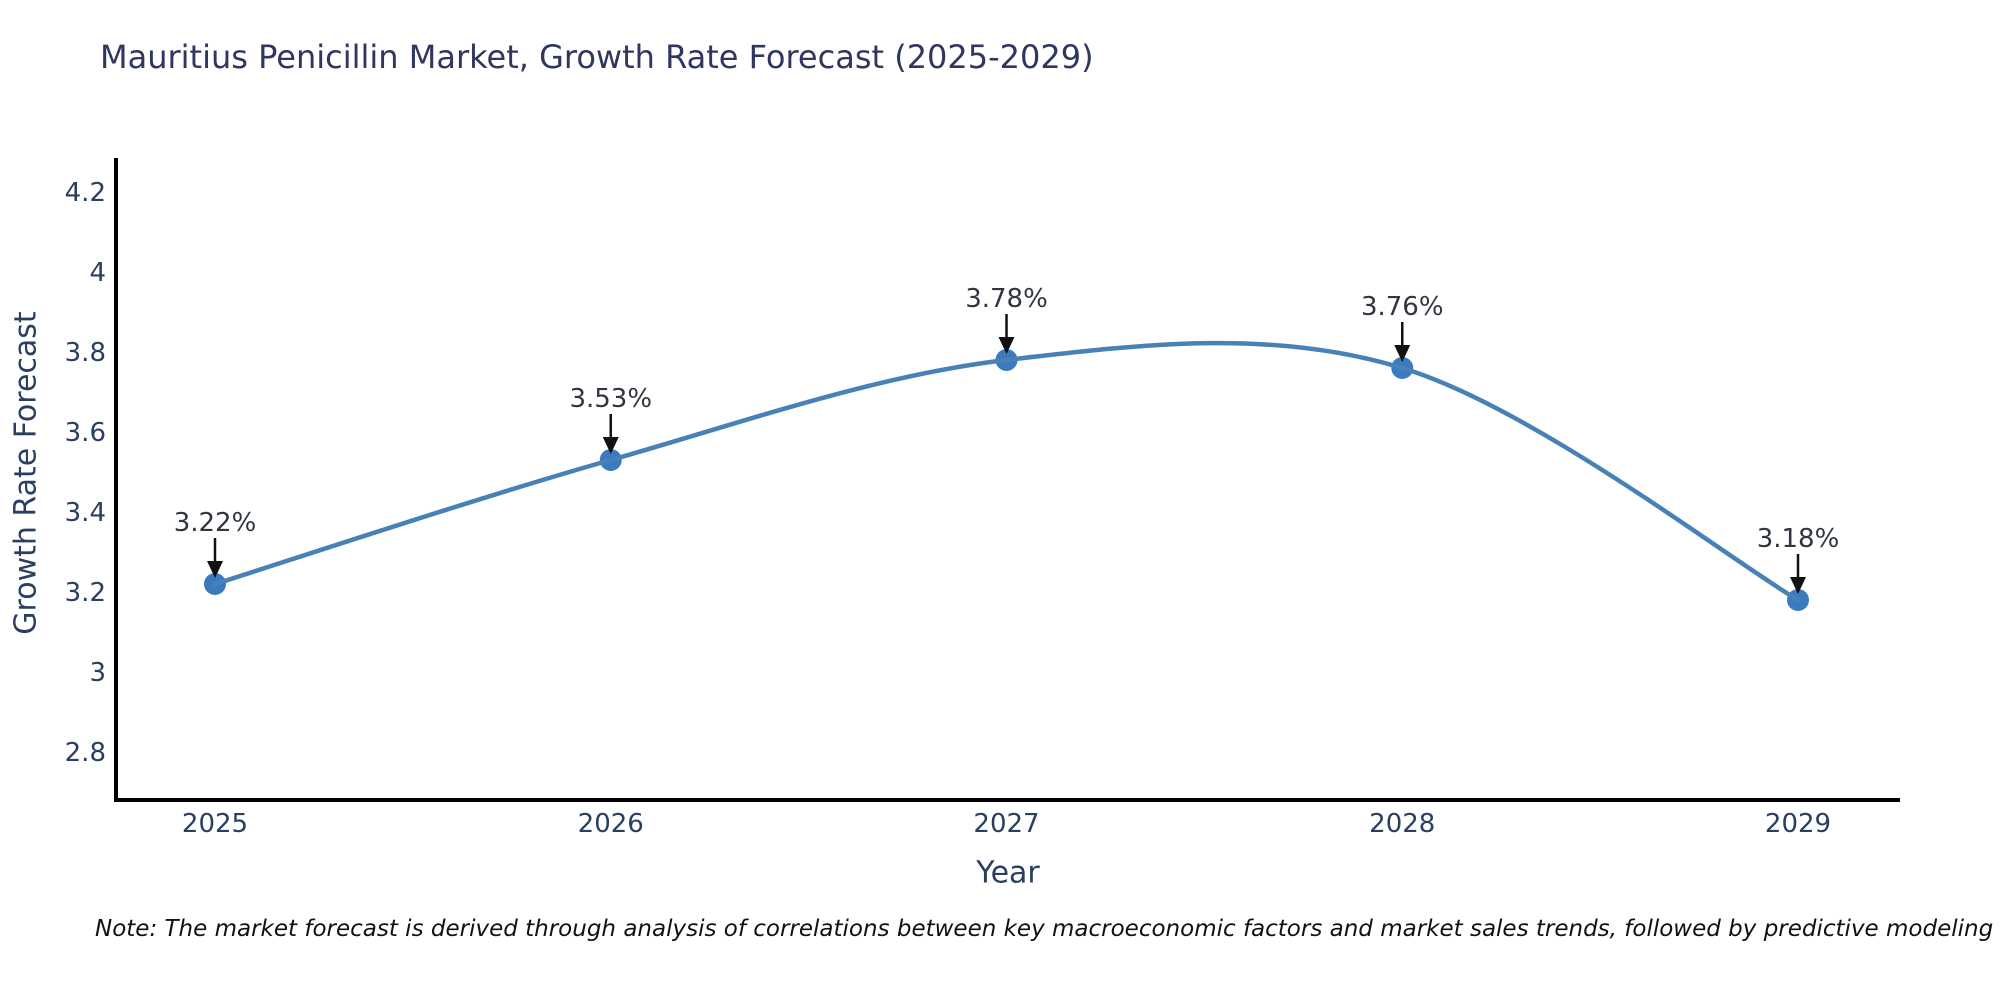 This screenshot has width=2000, height=1000. Describe the element at coordinates (97, 273) in the screenshot. I see `y-tick-label: 4` at that location.